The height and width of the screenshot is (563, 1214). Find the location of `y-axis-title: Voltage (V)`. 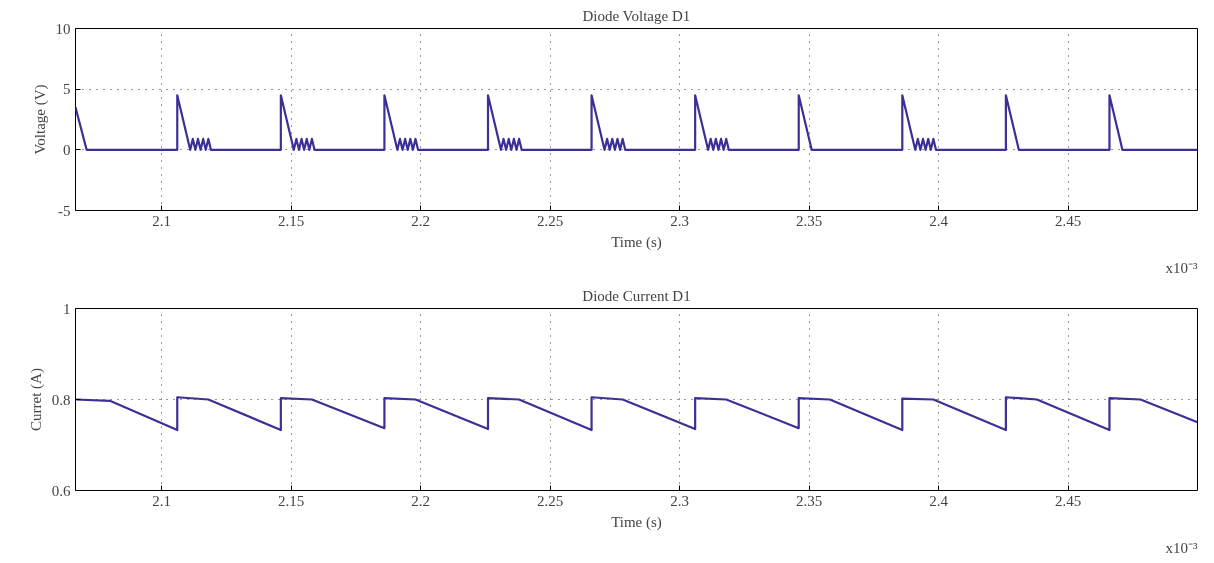

y-axis-title: Voltage (V) is located at coordinates (40, 119).